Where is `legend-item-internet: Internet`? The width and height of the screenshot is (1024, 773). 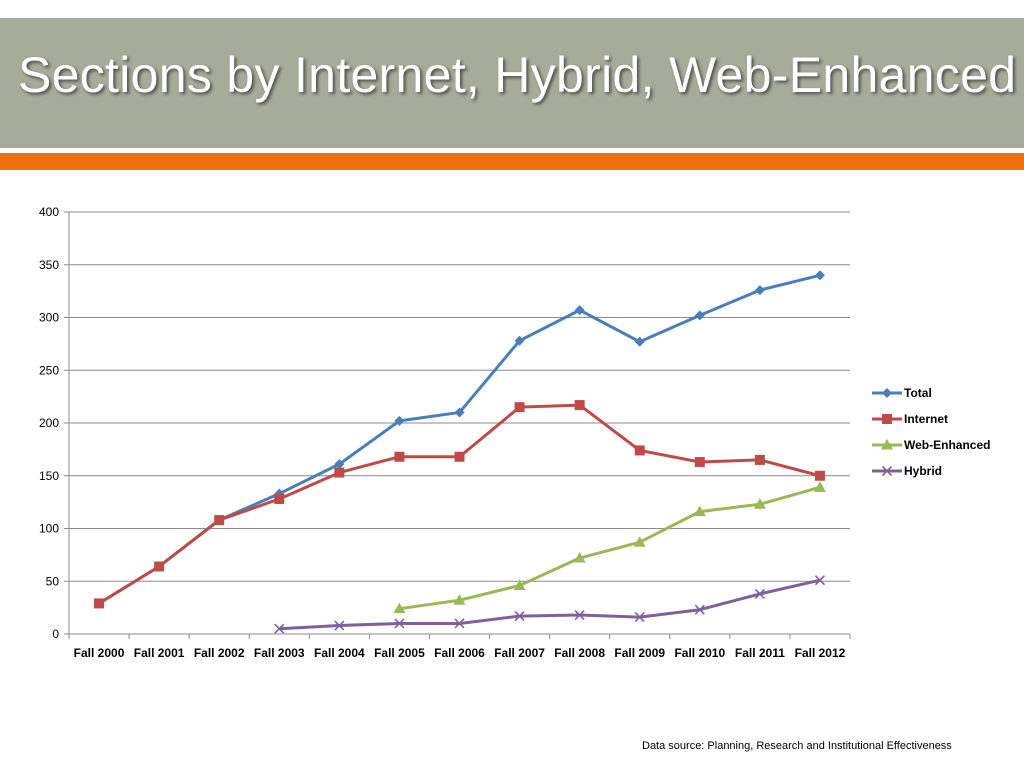
legend-item-internet: Internet is located at coordinates (910, 419).